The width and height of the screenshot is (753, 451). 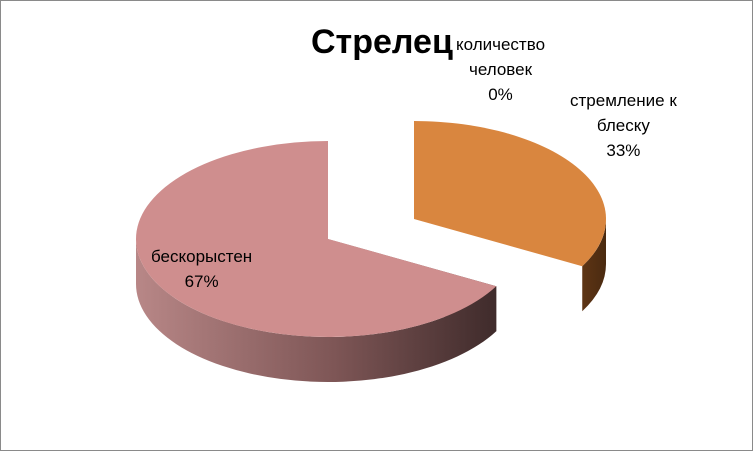 What do you see at coordinates (501, 44) in the screenshot?
I see `slice-label-quantity-line1: количество` at bounding box center [501, 44].